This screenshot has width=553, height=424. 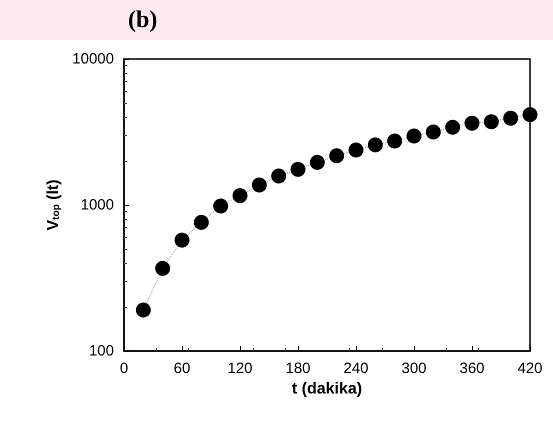 What do you see at coordinates (53, 205) in the screenshot?
I see `y-axis-title: Vtop (lt)` at bounding box center [53, 205].